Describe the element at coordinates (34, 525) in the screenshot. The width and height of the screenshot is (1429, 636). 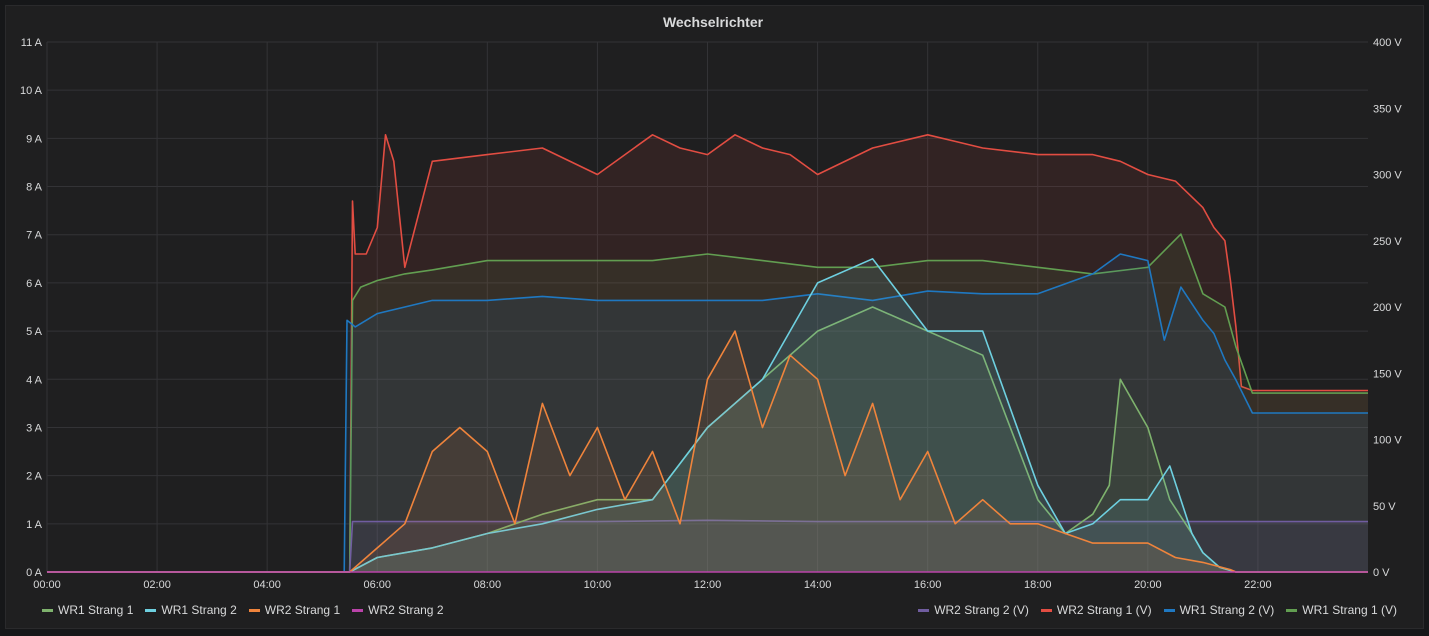
I see `y-left-tick-label: 1 A` at that location.